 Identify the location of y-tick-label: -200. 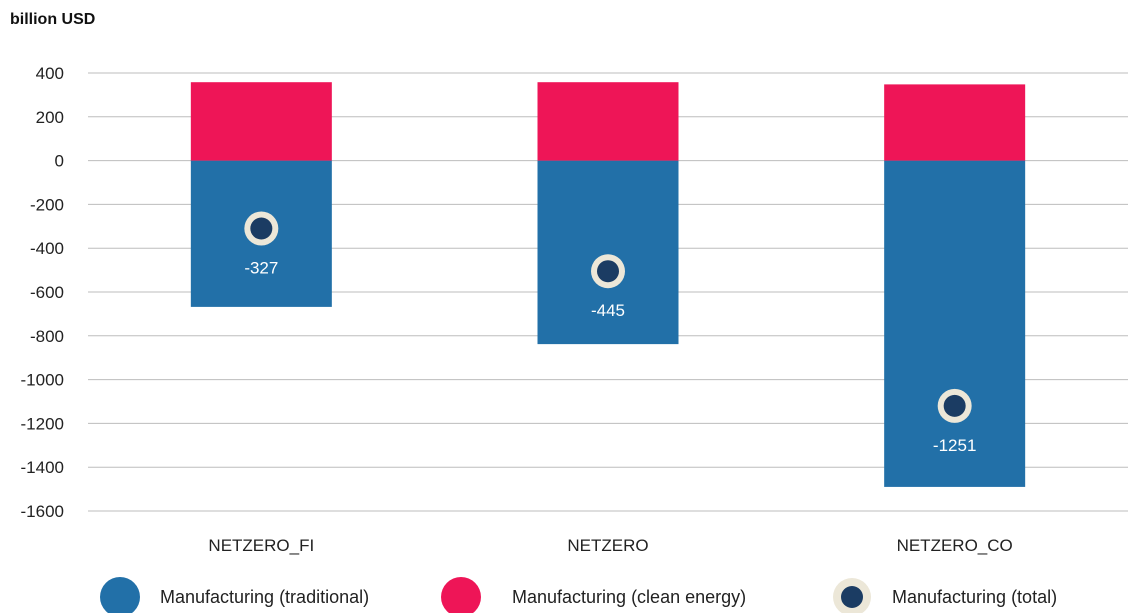
(47, 204).